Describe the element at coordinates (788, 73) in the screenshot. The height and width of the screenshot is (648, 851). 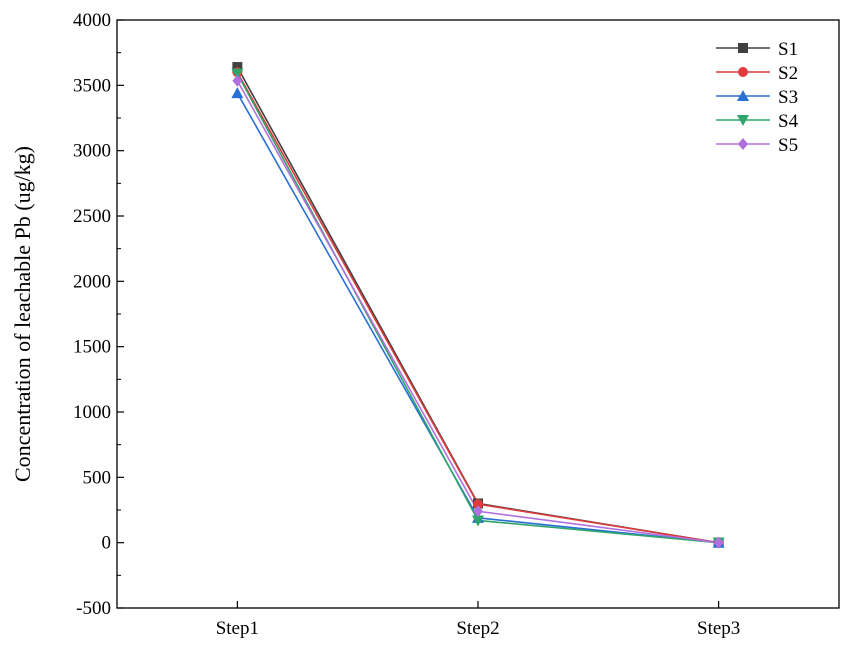
I see `legend-label-s2: S2` at that location.